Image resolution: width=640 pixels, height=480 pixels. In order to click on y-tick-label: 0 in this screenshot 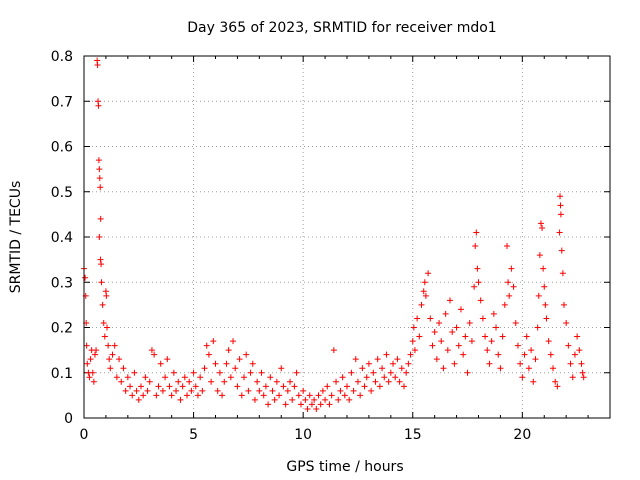, I will do `click(68, 419)`.